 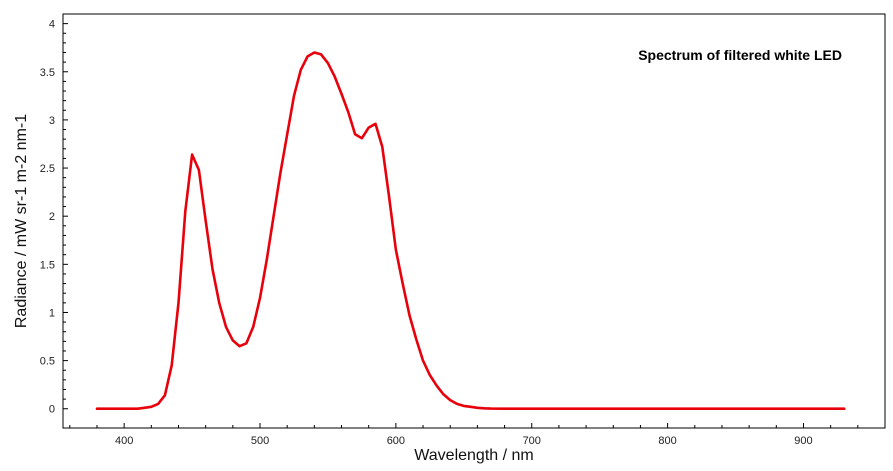 I want to click on y-axis-ticks: 0 0.5 1 1.5 2 2.5 3 3.5 4, so click(x=54, y=214).